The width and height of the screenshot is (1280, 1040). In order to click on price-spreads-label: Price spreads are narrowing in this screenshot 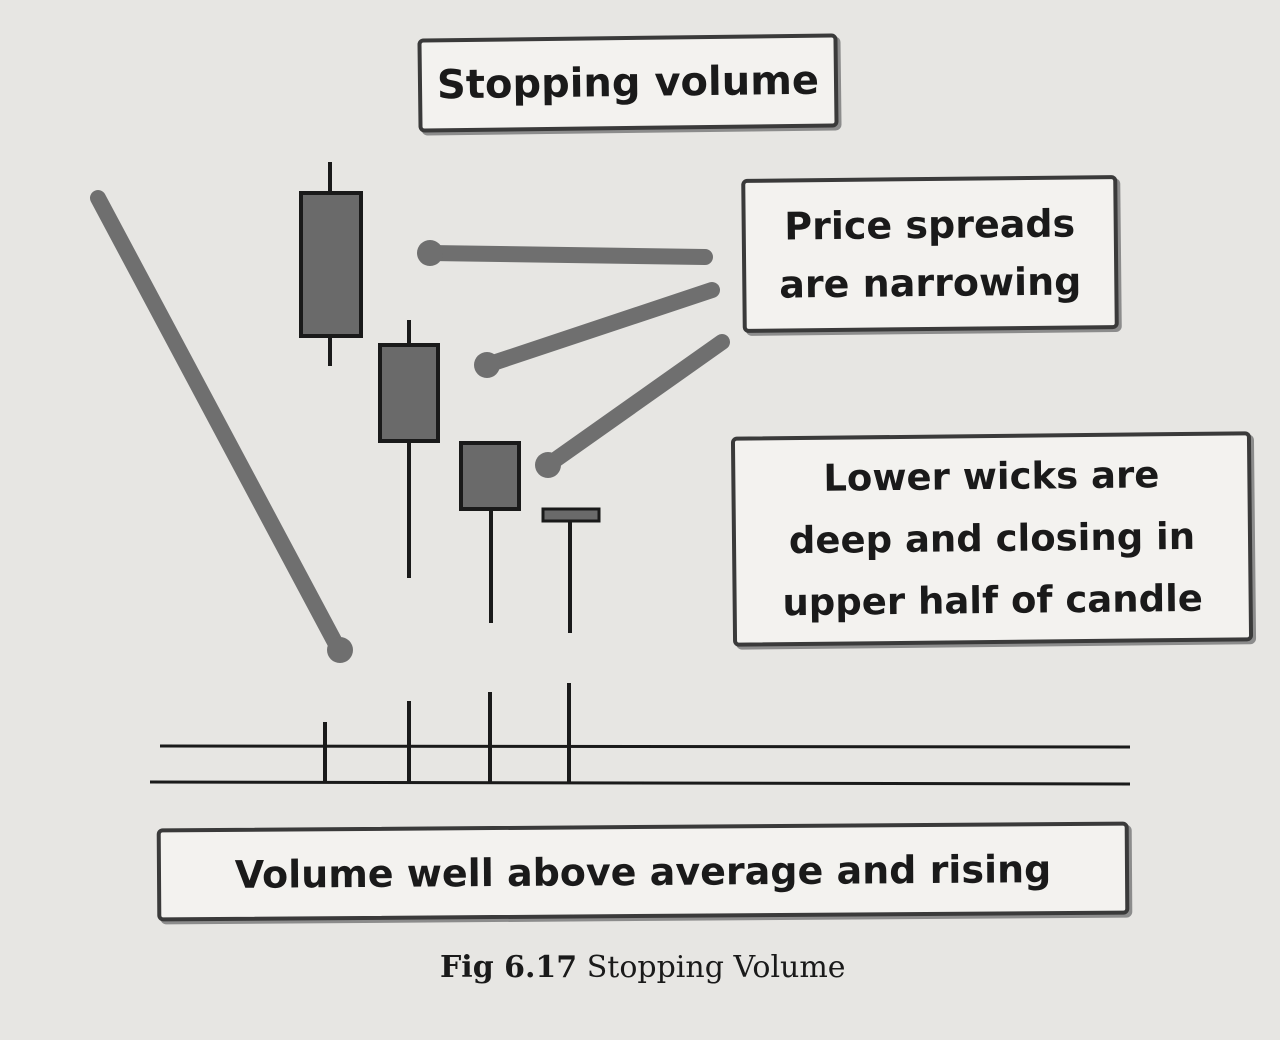, I will do `click(930, 254)`.